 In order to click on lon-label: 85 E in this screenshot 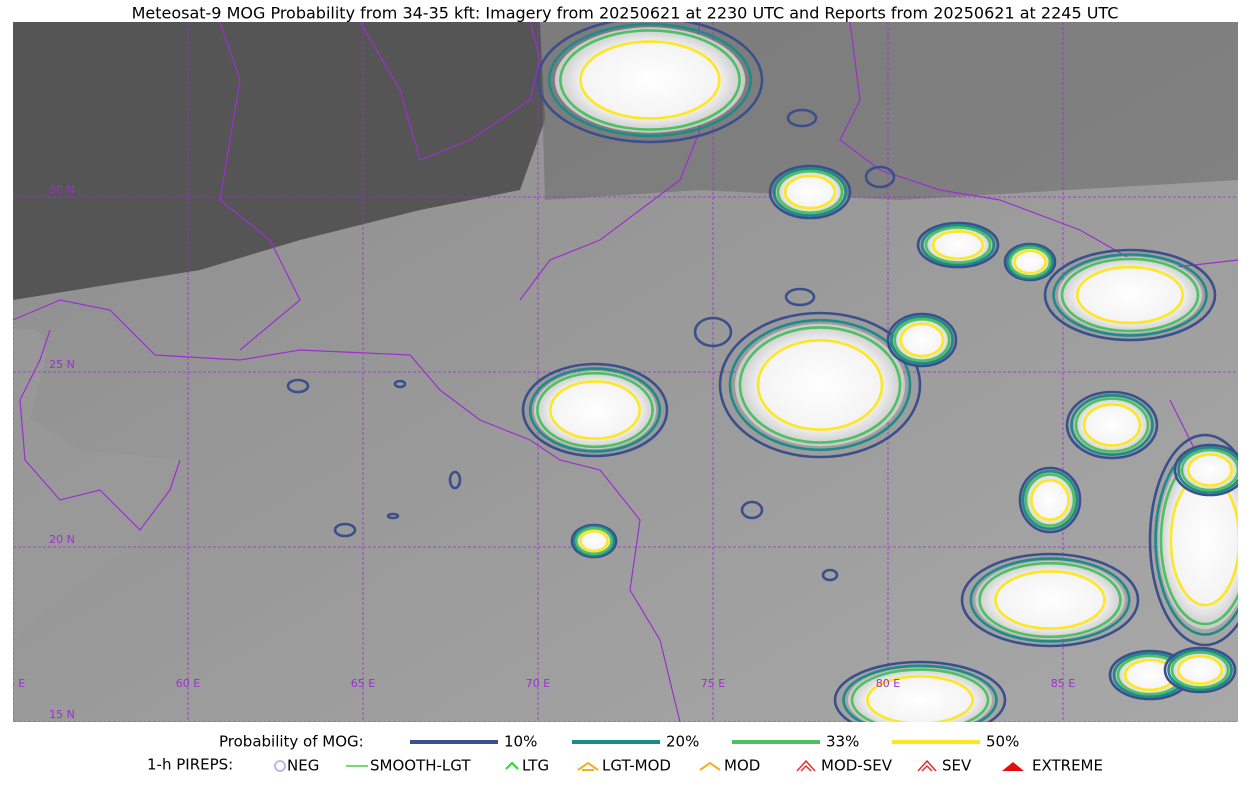, I will do `click(1063, 683)`.